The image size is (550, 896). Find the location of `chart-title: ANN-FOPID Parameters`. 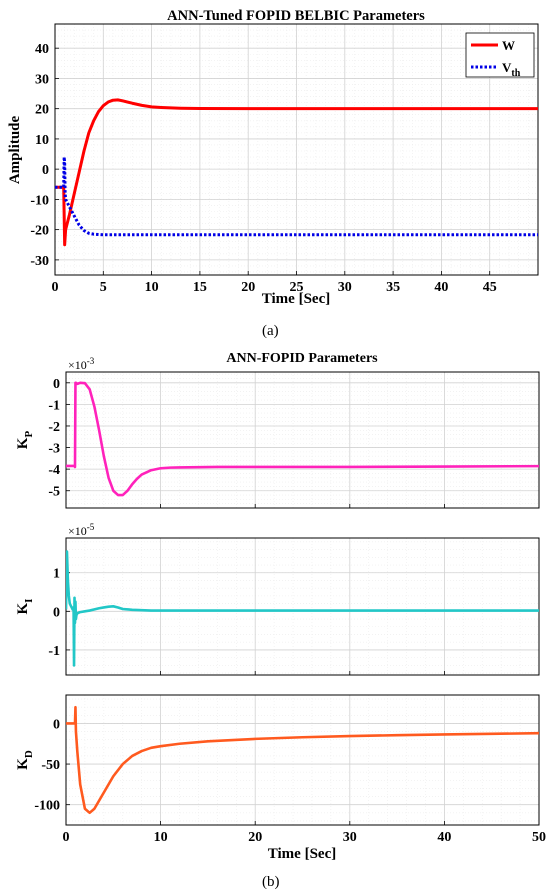

chart-title: ANN-FOPID Parameters is located at coordinates (302, 358).